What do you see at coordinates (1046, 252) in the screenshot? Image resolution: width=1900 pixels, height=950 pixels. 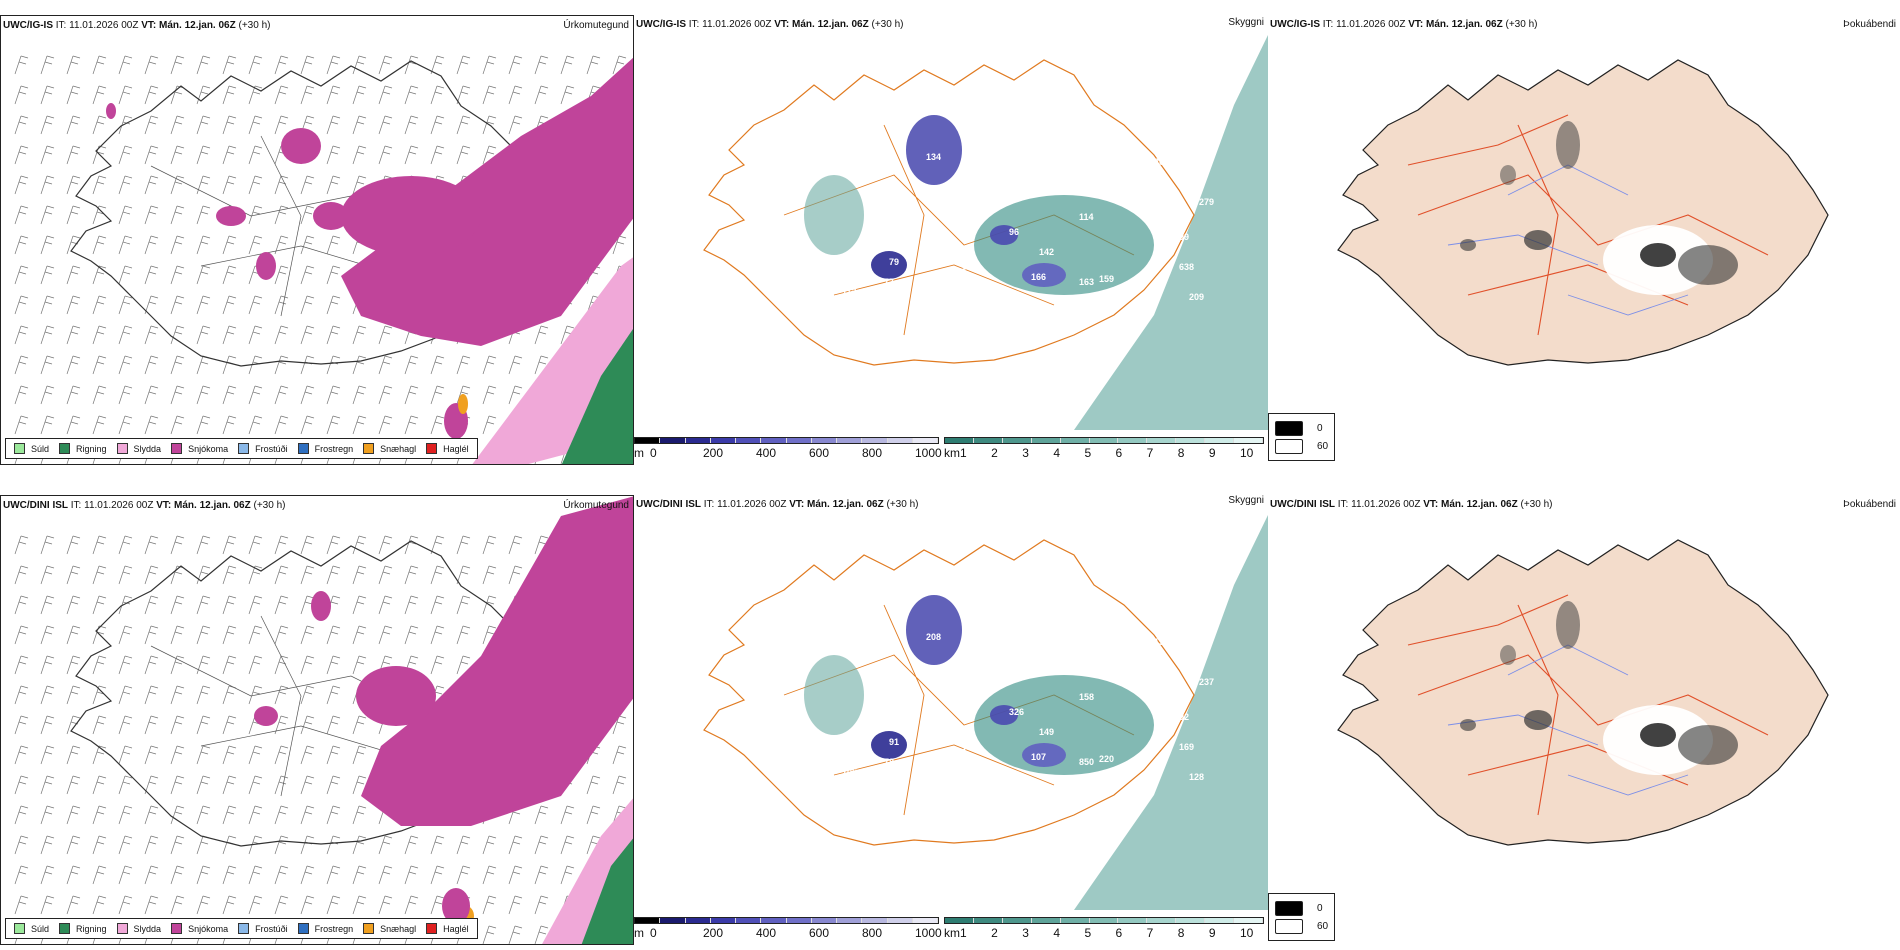 I see `height-label: 142` at bounding box center [1046, 252].